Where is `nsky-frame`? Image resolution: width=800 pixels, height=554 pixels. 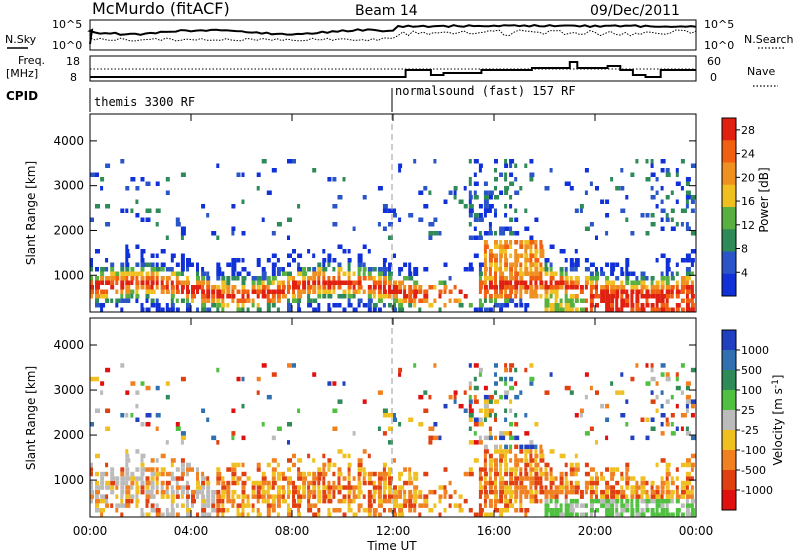 nsky-frame is located at coordinates (393, 35).